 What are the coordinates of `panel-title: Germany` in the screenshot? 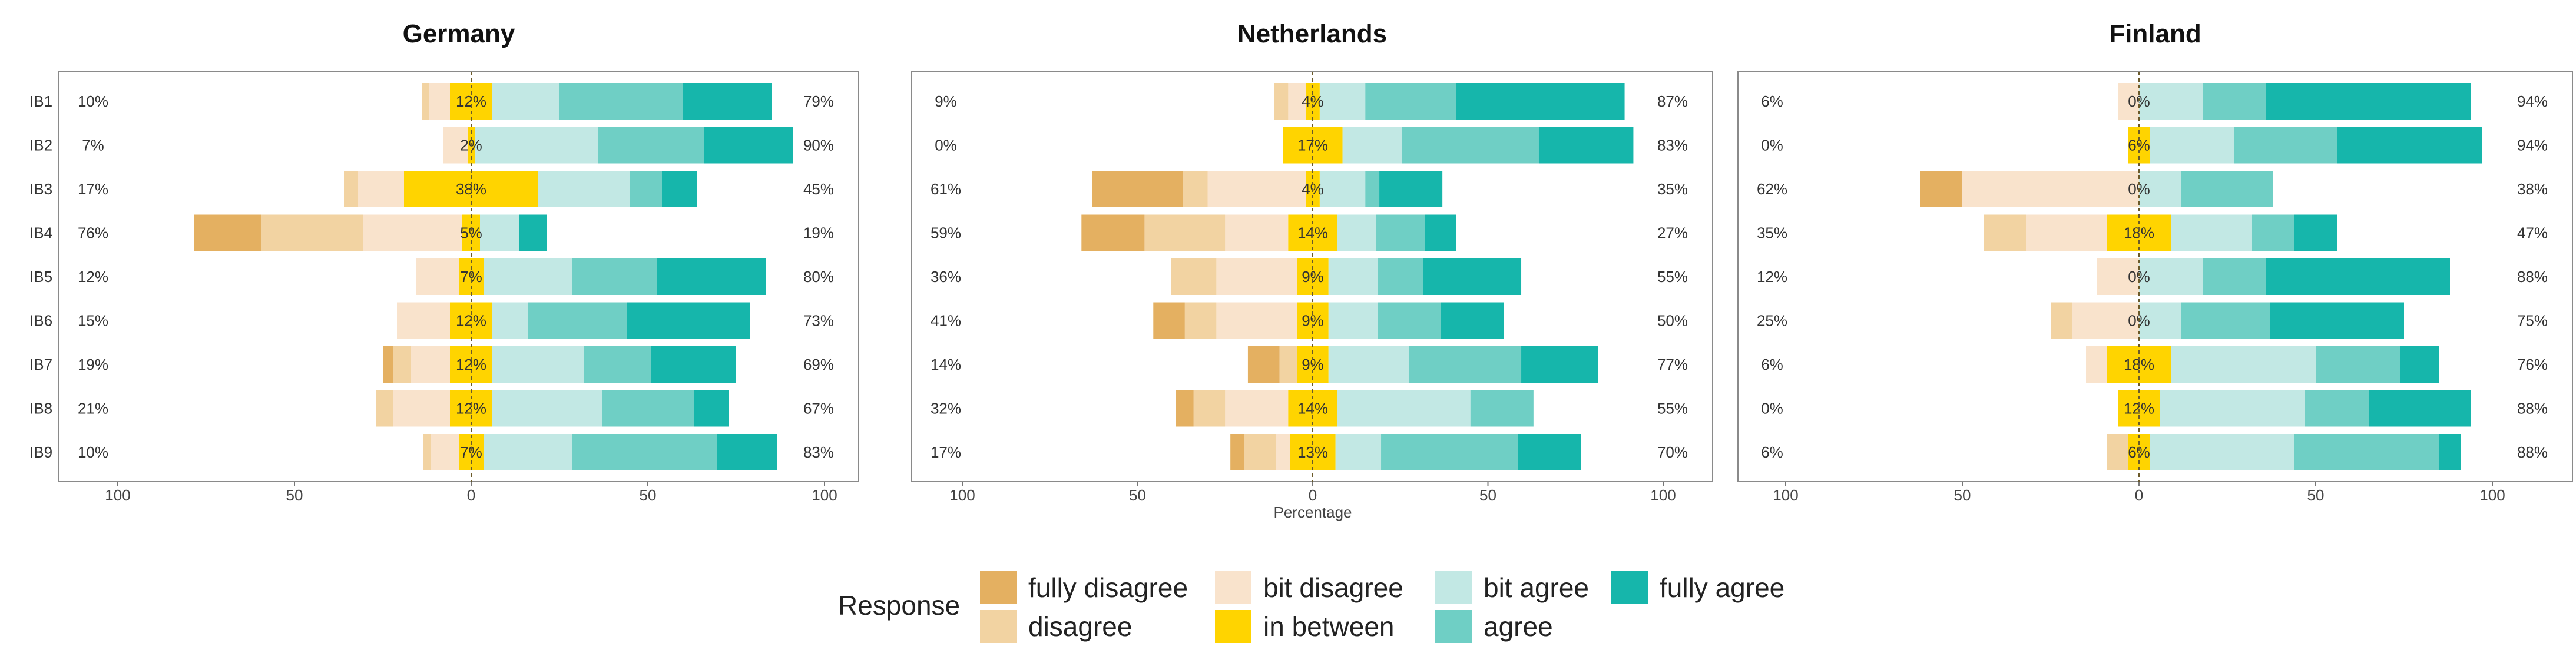 It's located at (459, 33).